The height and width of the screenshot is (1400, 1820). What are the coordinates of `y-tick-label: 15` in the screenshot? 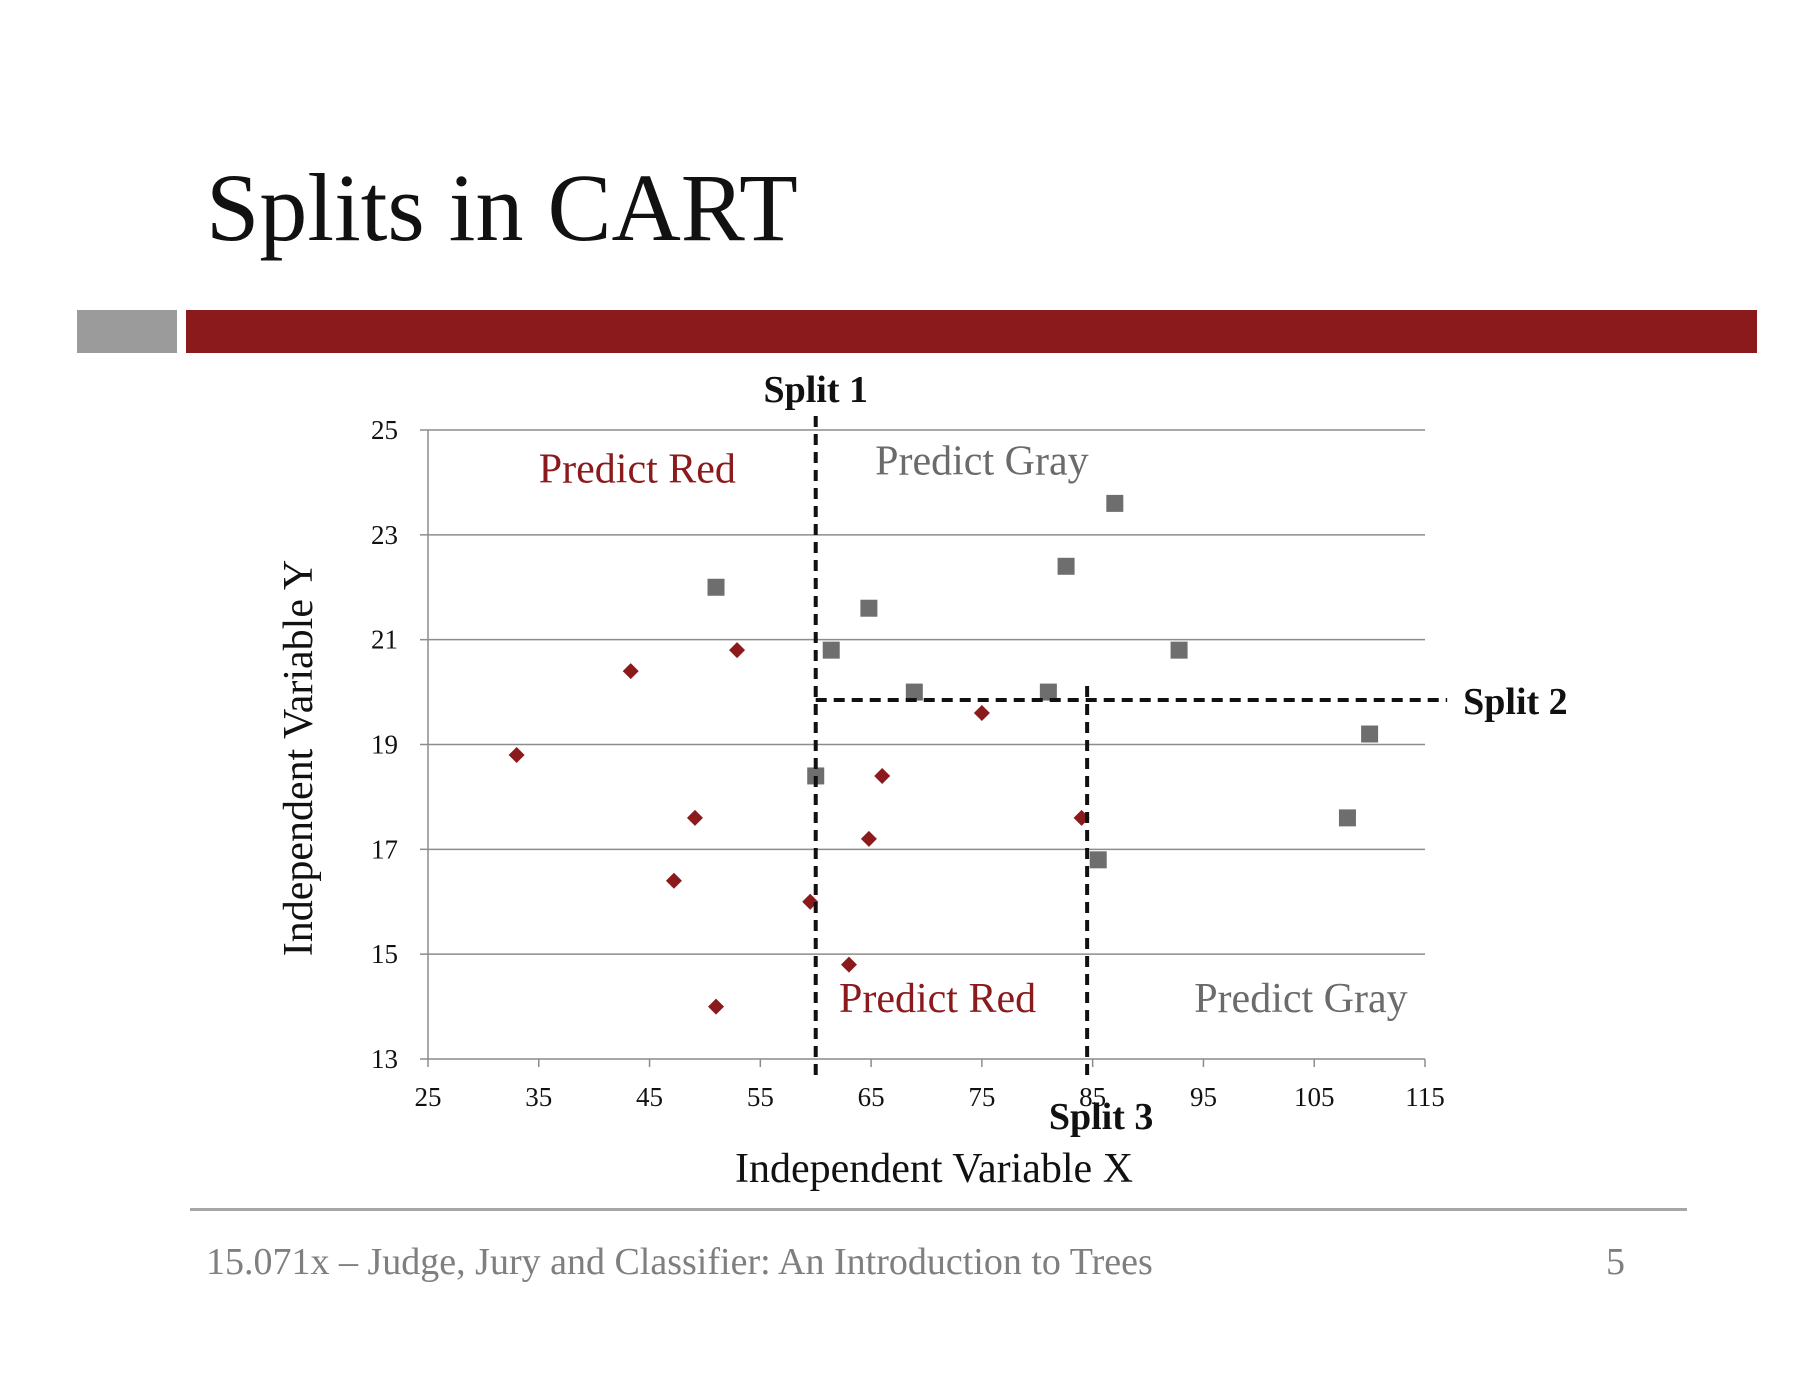 It's located at (384, 954).